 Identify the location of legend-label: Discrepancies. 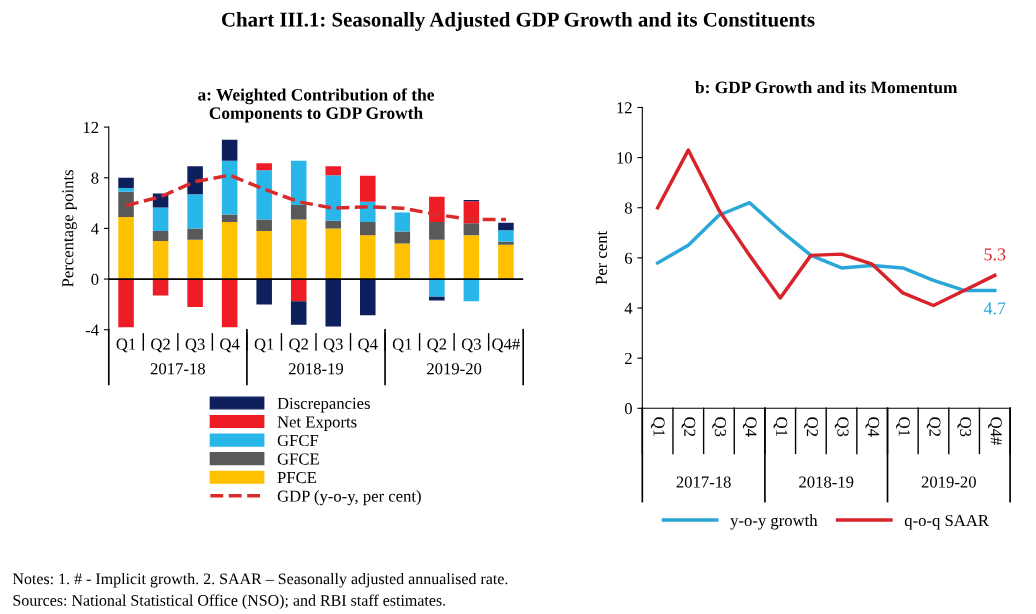
(323, 405).